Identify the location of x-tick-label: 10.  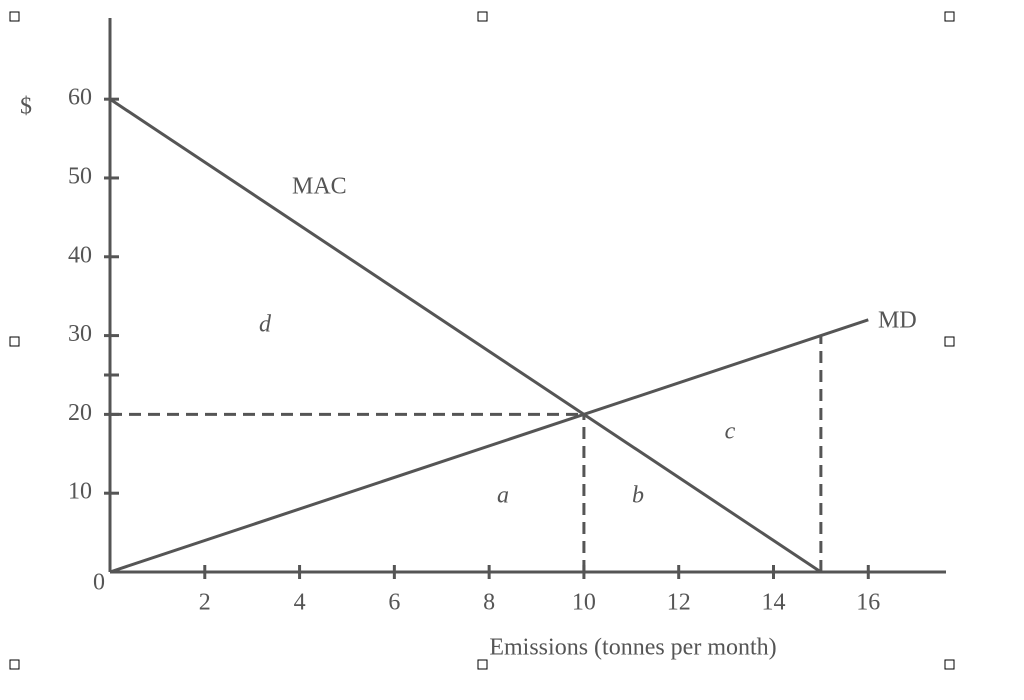
(584, 603).